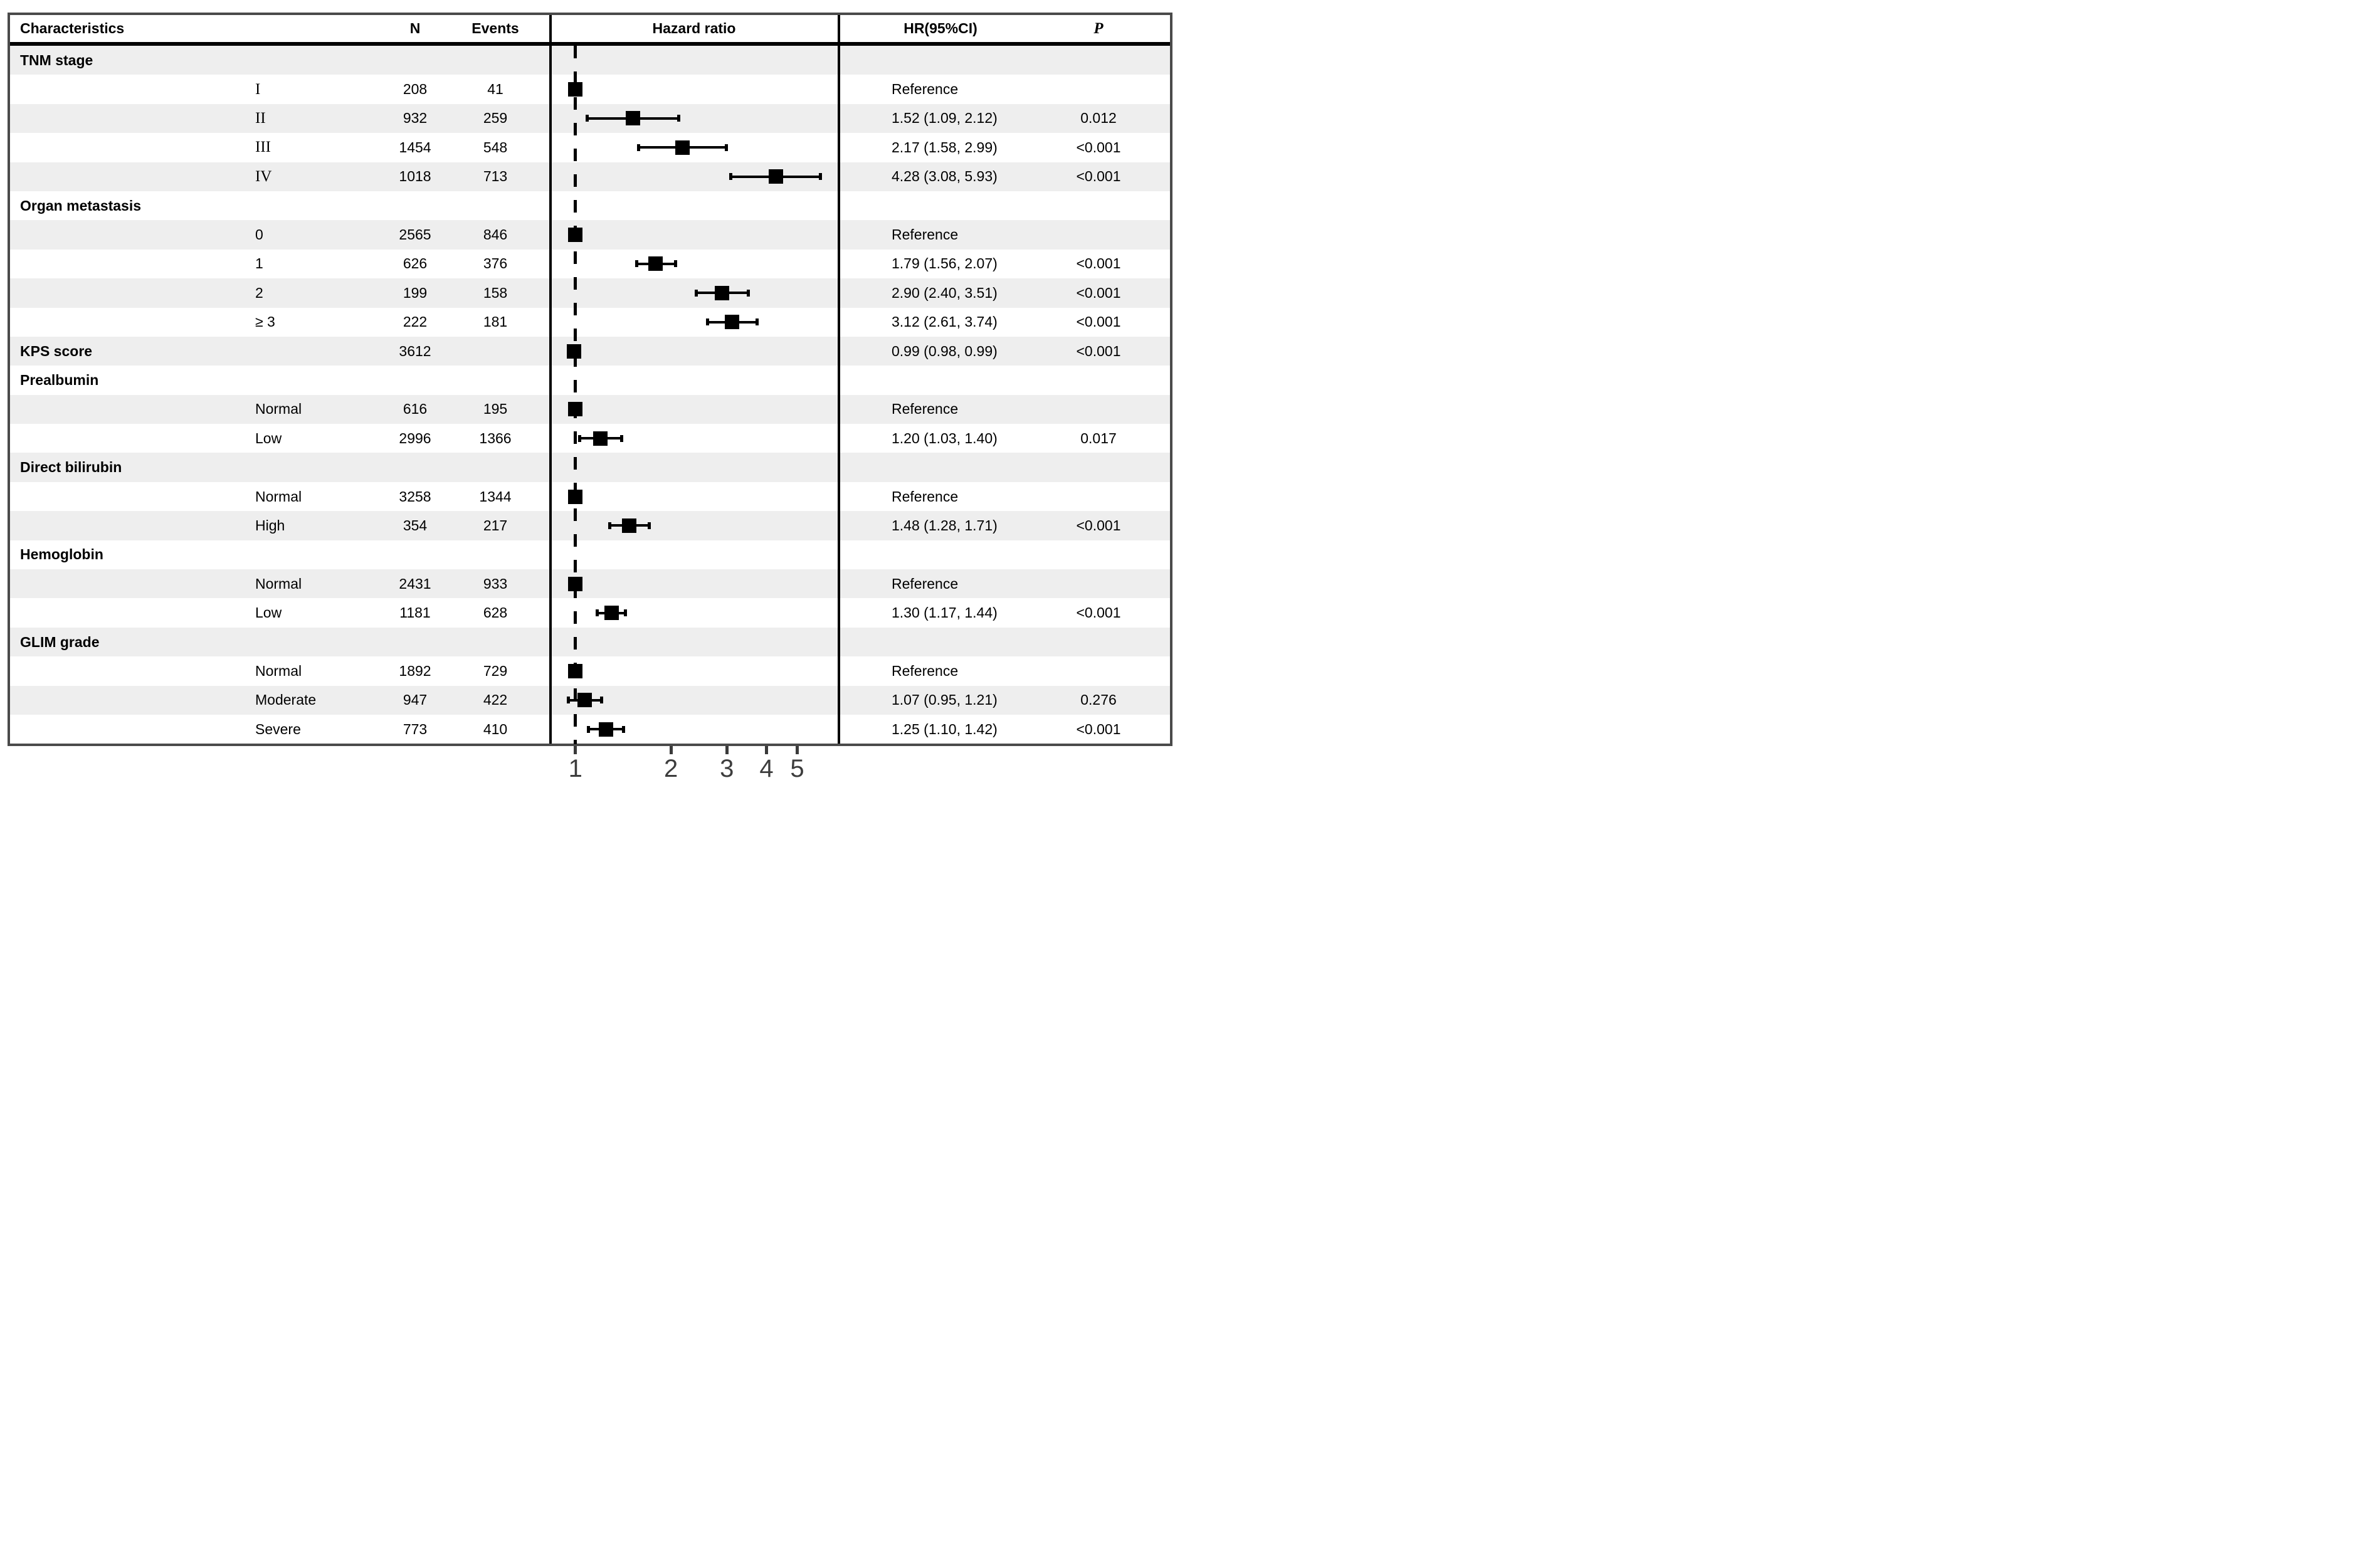  What do you see at coordinates (590, 293) in the screenshot?
I see `table-row: 2 199 158 2.90 (2.40, 3.51) <0.001` at bounding box center [590, 293].